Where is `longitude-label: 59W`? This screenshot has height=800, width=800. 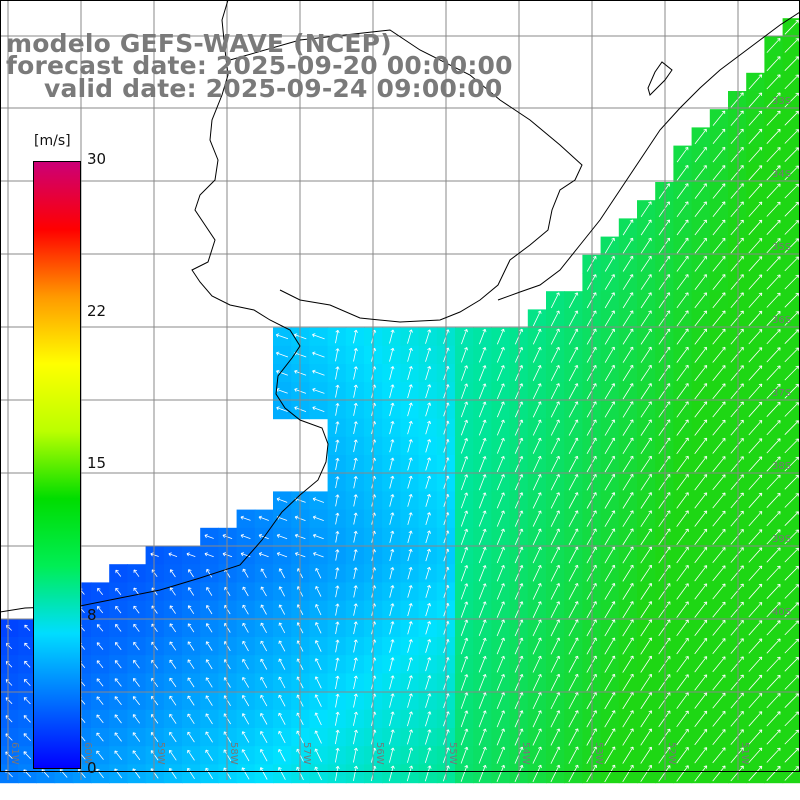
longitude-label: 59W is located at coordinates (160, 753).